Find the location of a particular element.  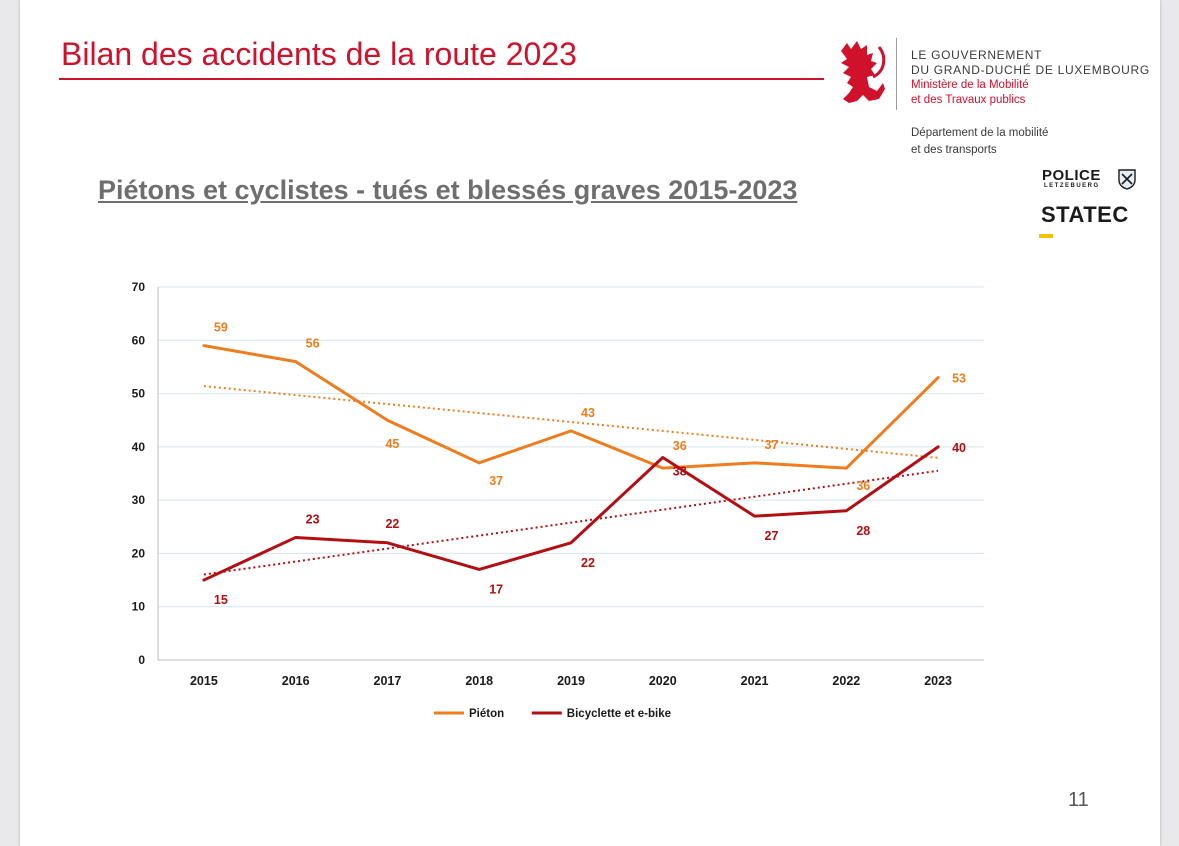

data-label: 59 is located at coordinates (221, 328).